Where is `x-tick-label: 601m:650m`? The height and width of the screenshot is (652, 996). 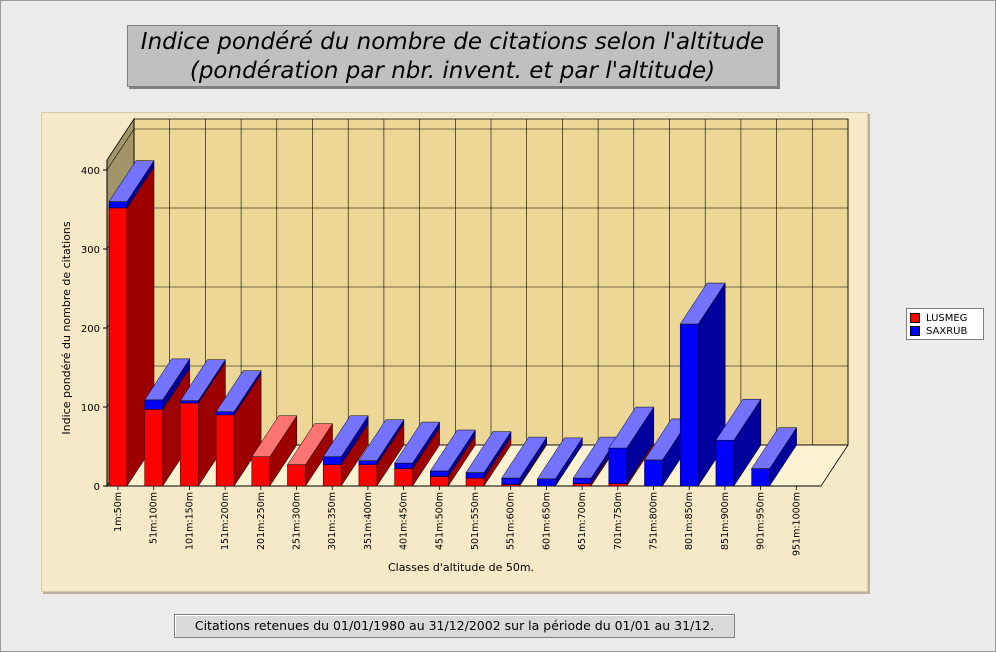
x-tick-label: 601m:650m is located at coordinates (546, 521).